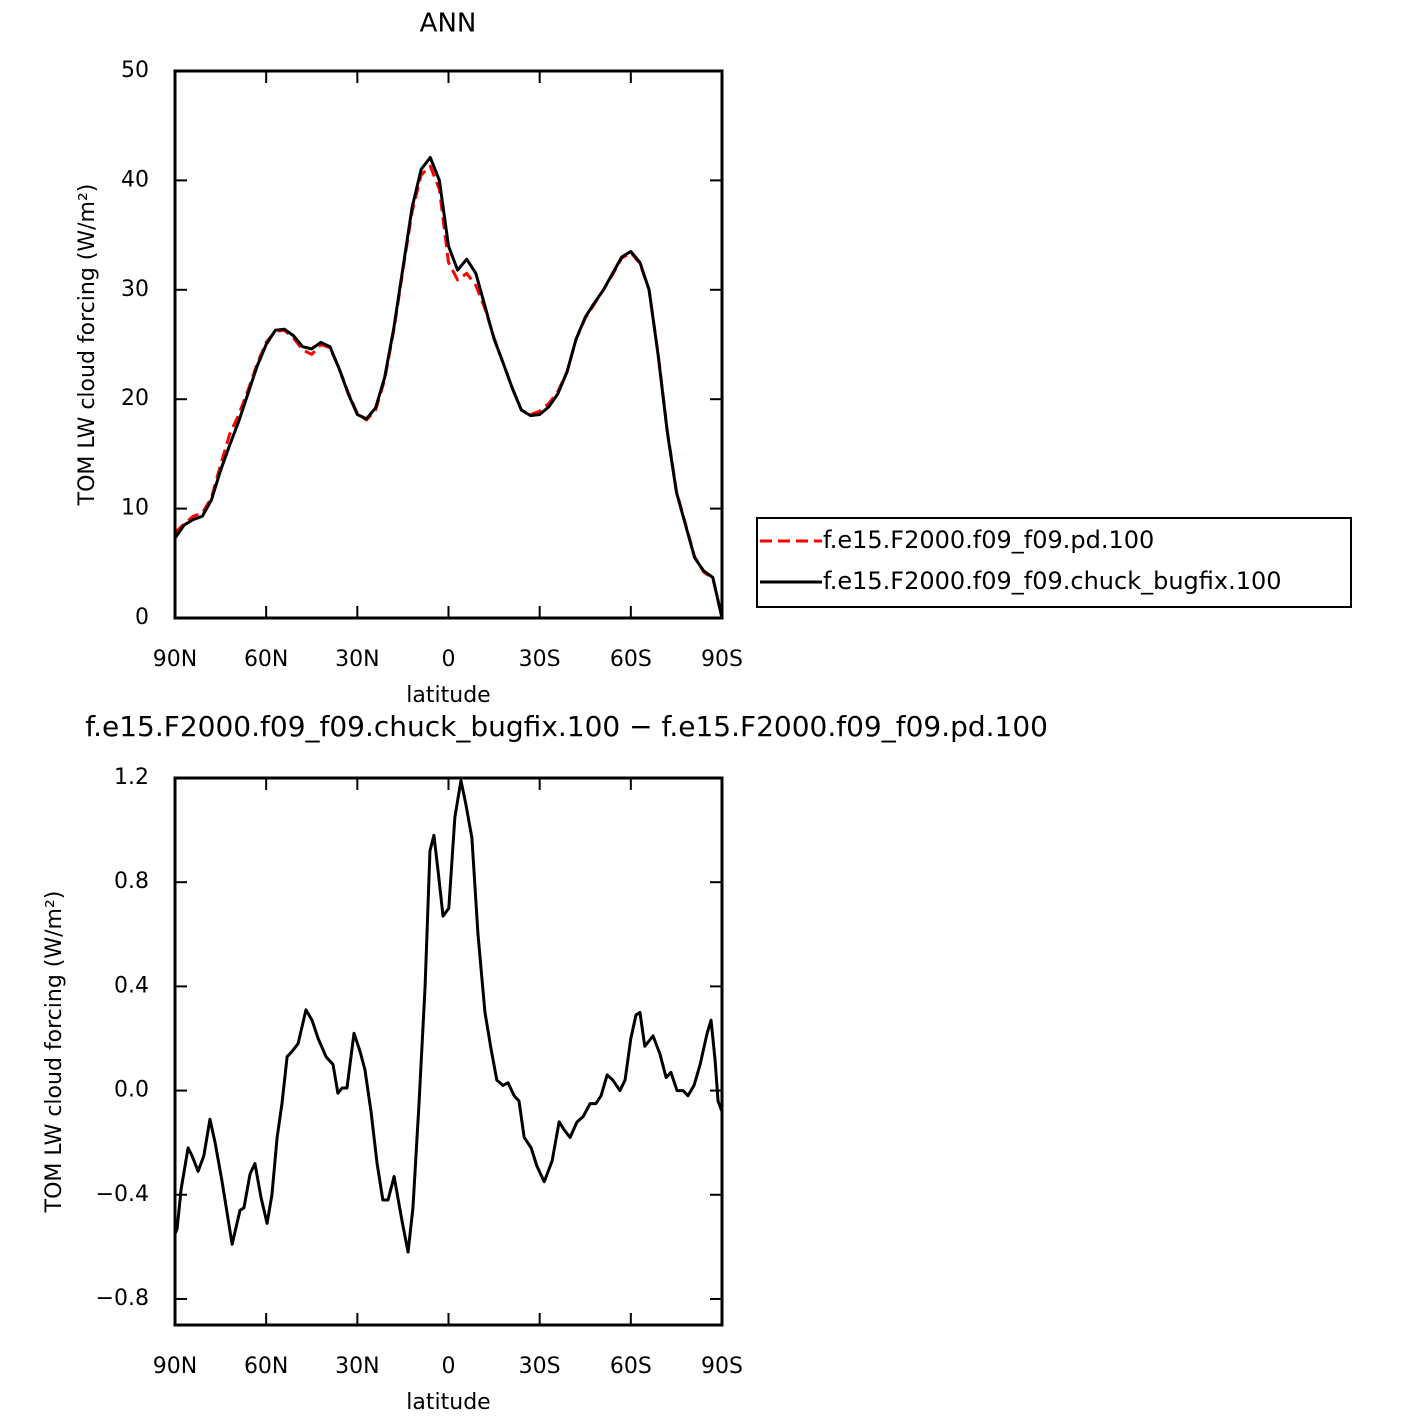 The image size is (1424, 1424). I want to click on y-tick-label: 0.4, so click(131, 985).